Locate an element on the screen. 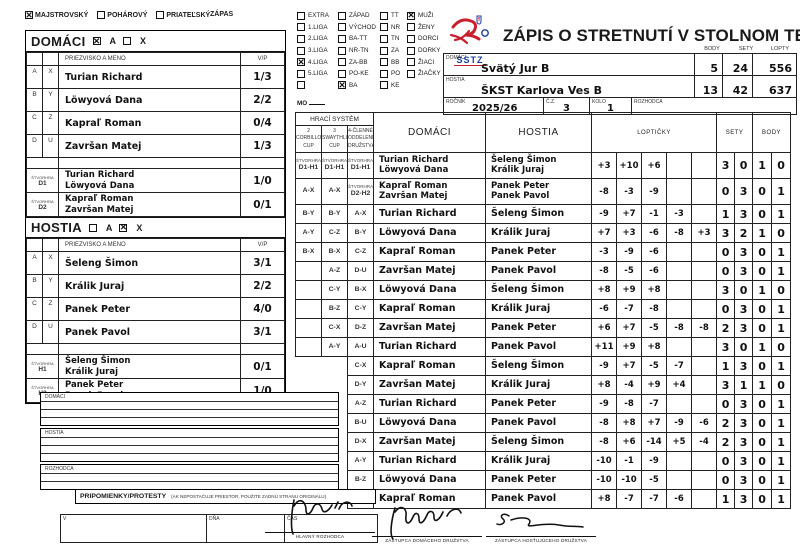  category-option: DORKY is located at coordinates (424, 51).